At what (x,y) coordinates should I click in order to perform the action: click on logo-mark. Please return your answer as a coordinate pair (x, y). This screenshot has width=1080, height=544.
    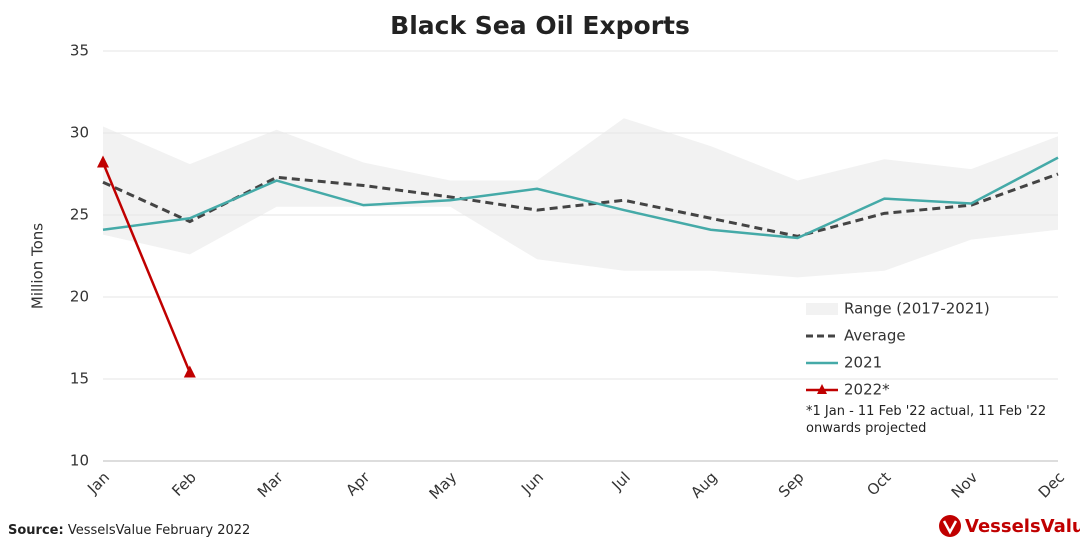
    Looking at the image, I should click on (950, 527).